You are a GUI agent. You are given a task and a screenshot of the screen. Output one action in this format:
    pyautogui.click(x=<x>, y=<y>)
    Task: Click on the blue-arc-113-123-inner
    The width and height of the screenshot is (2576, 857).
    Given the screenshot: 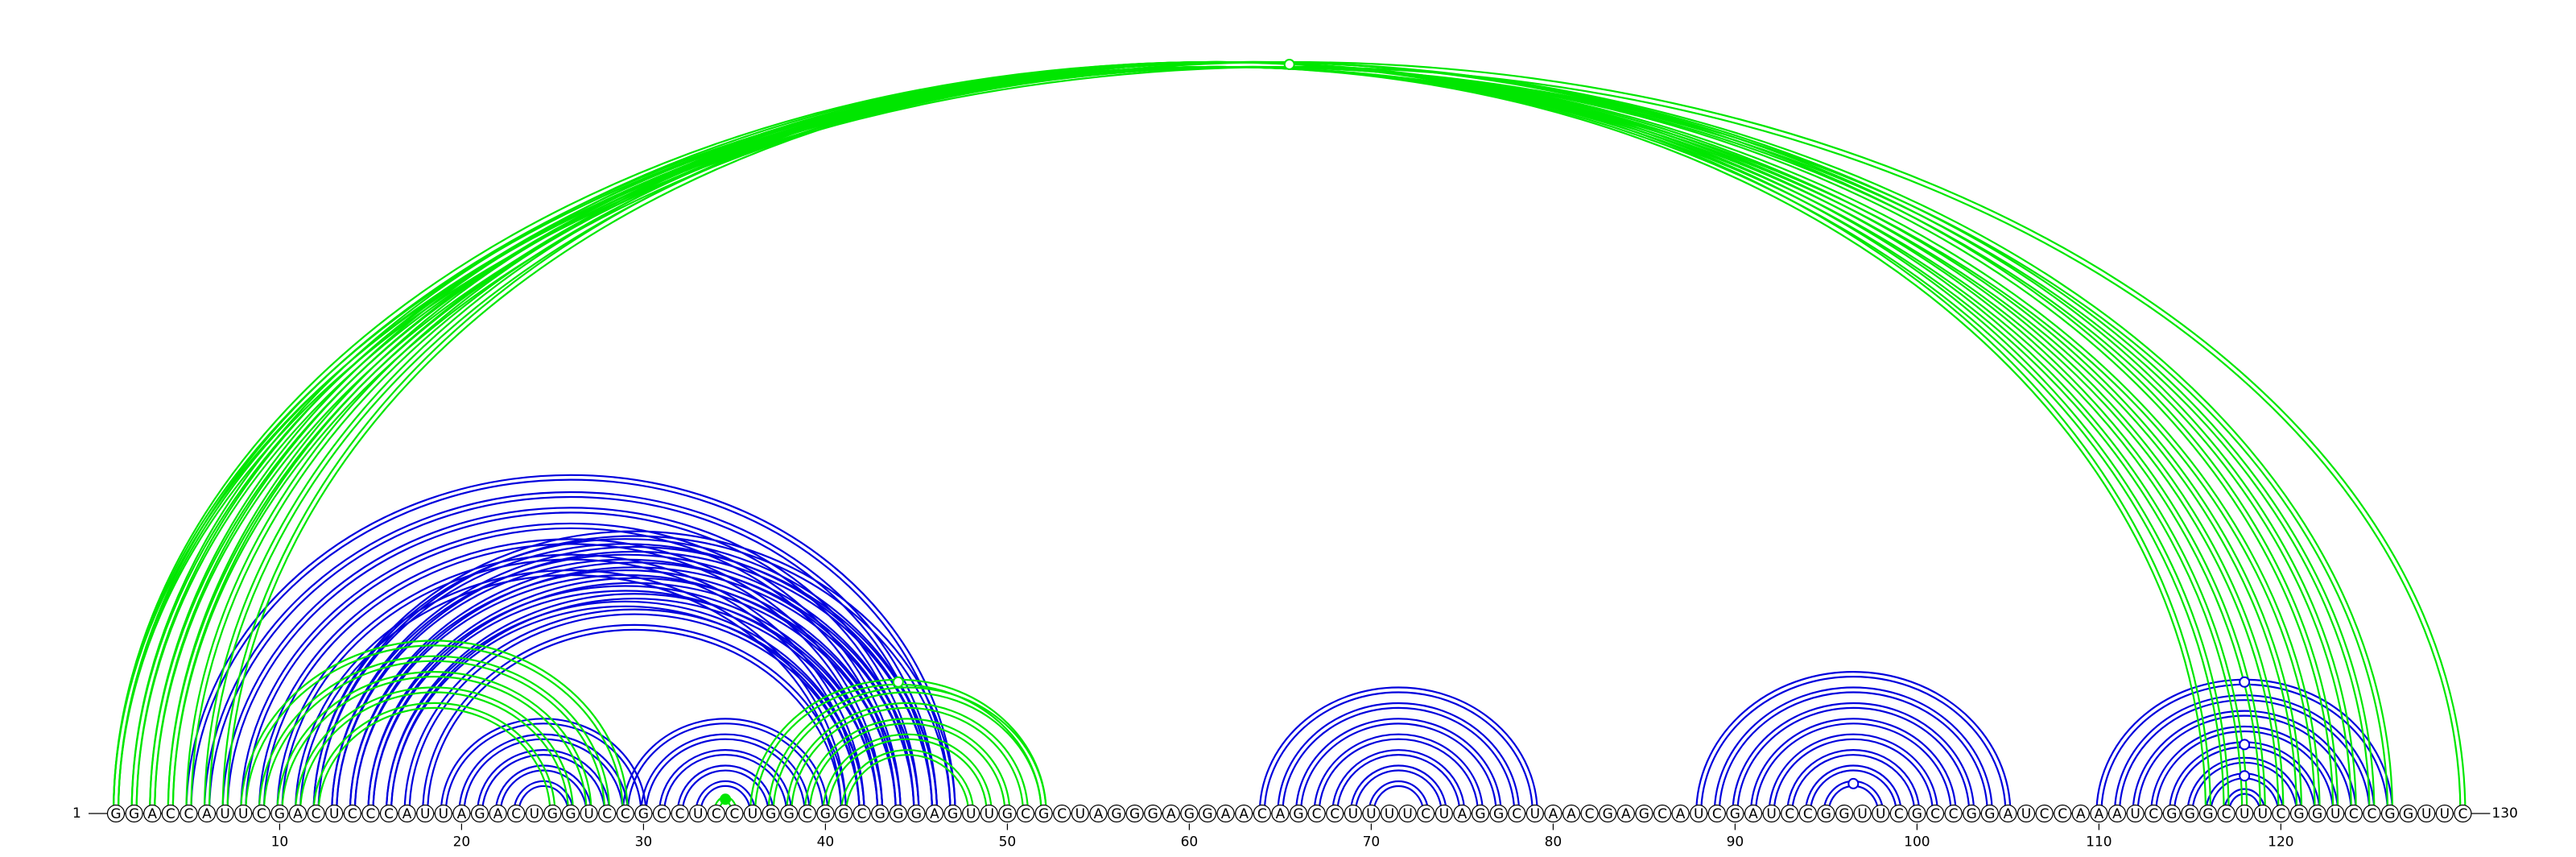 What is the action you would take?
    pyautogui.click(x=2244, y=772)
    